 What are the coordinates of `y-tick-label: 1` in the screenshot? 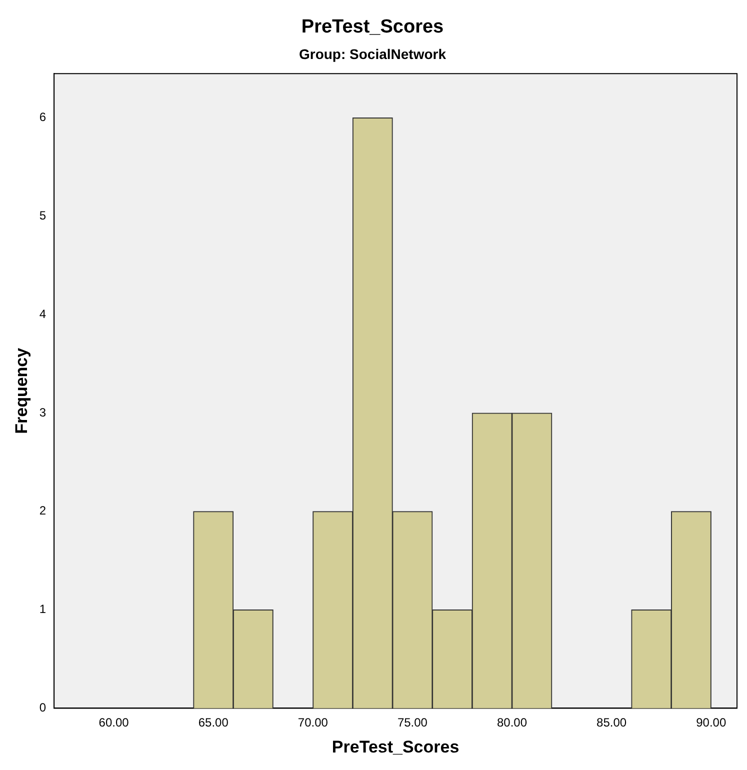 It's located at (42, 609).